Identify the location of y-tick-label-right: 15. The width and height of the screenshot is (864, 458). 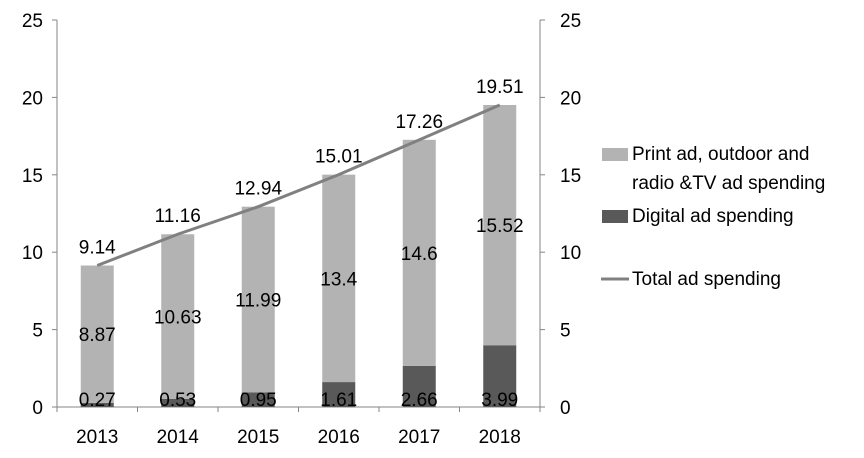
(570, 176).